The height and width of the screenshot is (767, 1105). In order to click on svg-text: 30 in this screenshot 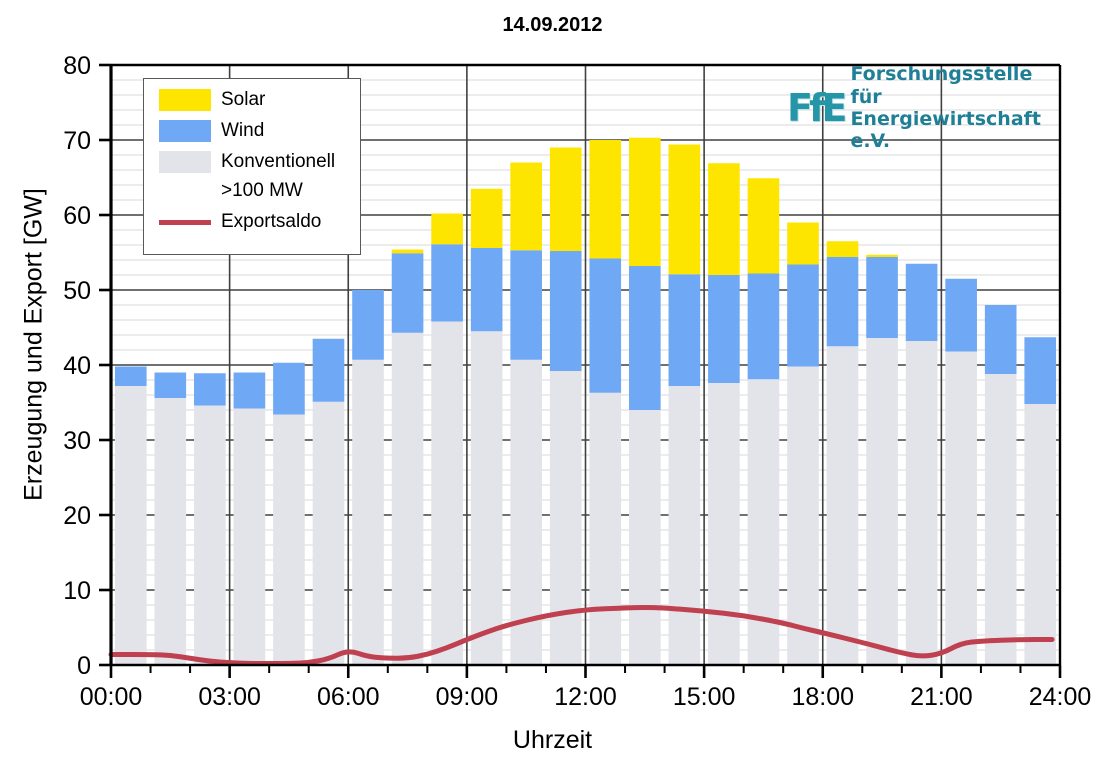, I will do `click(77, 441)`.